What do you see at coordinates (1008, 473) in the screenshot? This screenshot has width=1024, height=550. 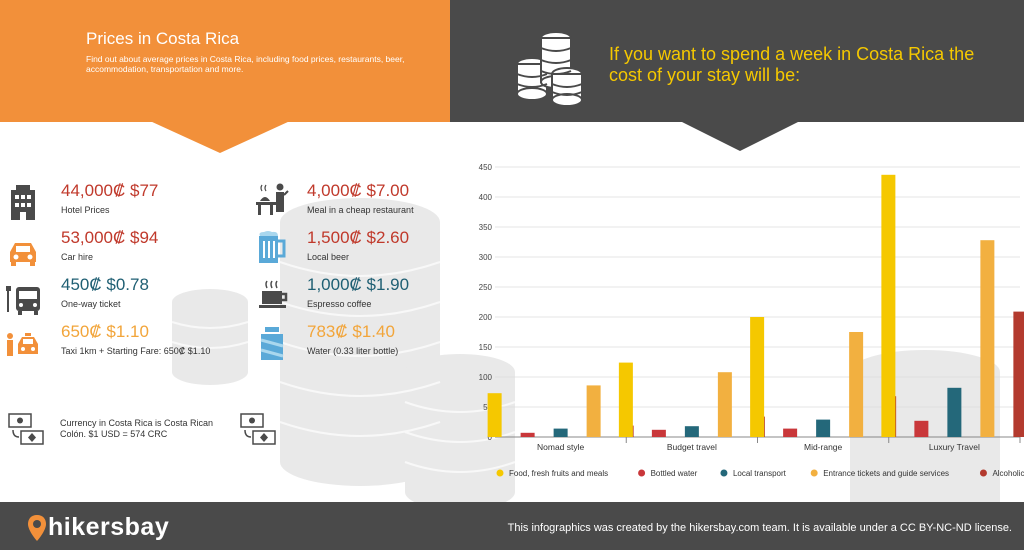 I see `legend-label: Alcoholic beverages` at bounding box center [1008, 473].